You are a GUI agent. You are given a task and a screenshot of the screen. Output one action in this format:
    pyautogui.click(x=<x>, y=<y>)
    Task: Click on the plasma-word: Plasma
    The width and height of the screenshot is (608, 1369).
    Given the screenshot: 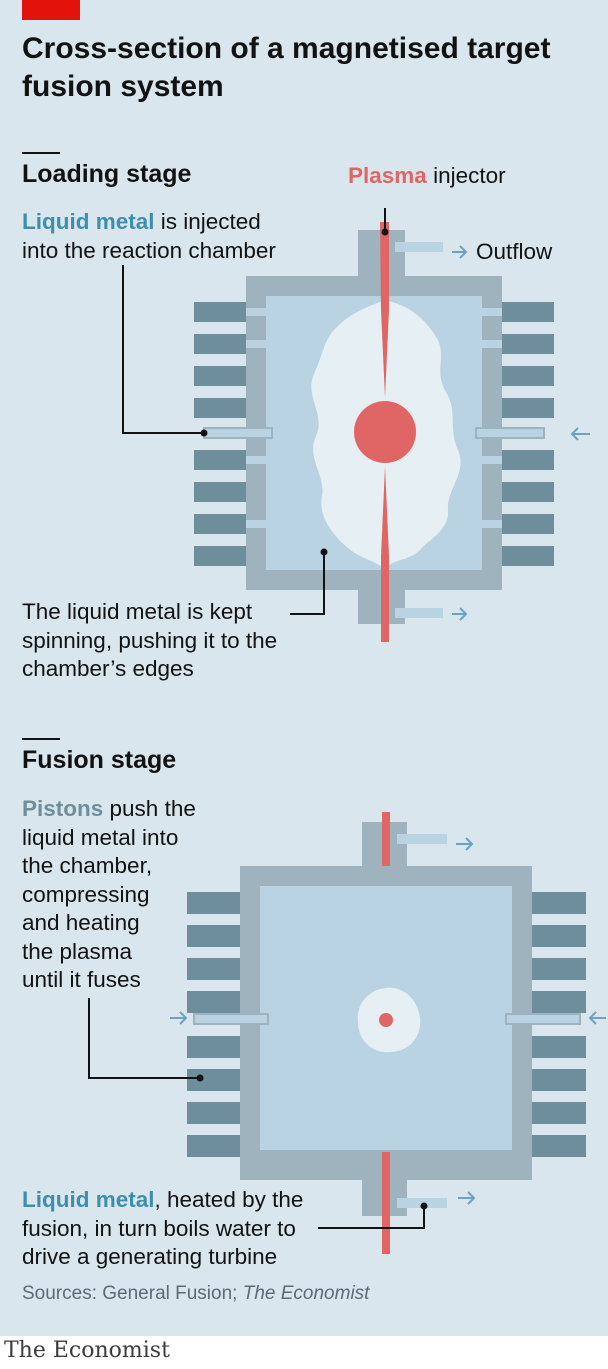 What is the action you would take?
    pyautogui.click(x=387, y=175)
    